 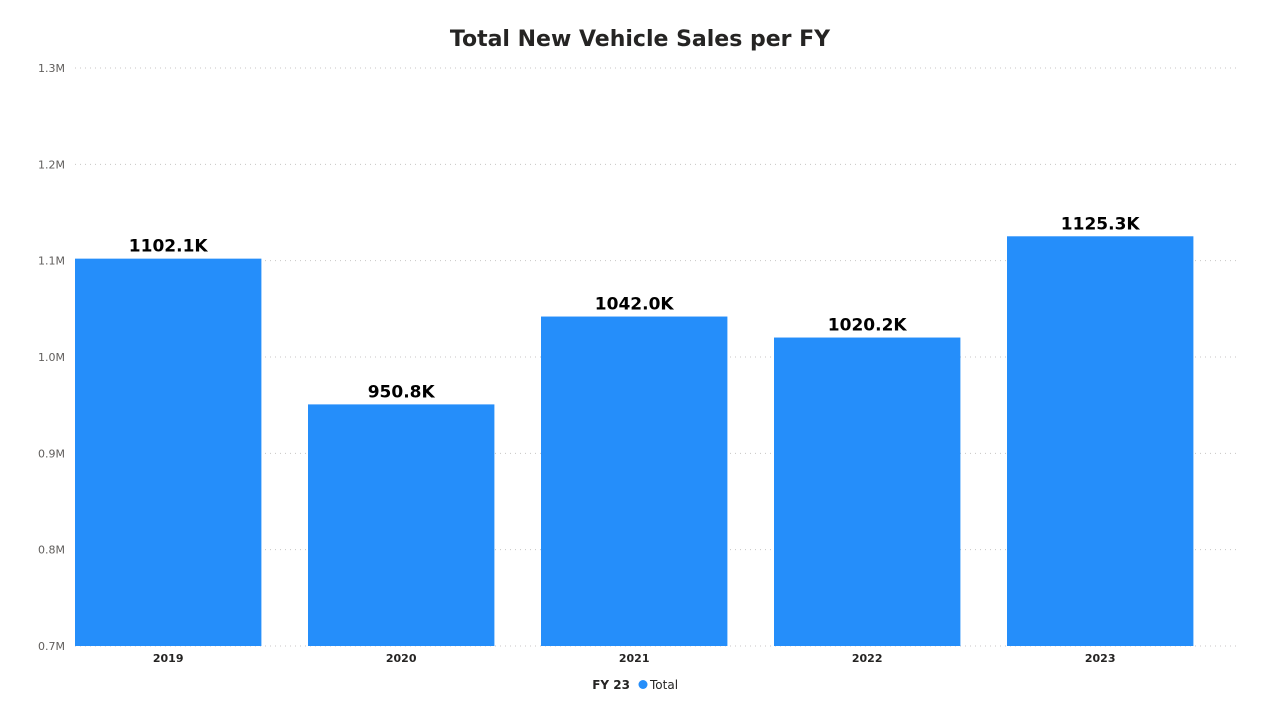 What do you see at coordinates (51, 453) in the screenshot?
I see `y-tick-label: 0.9M` at bounding box center [51, 453].